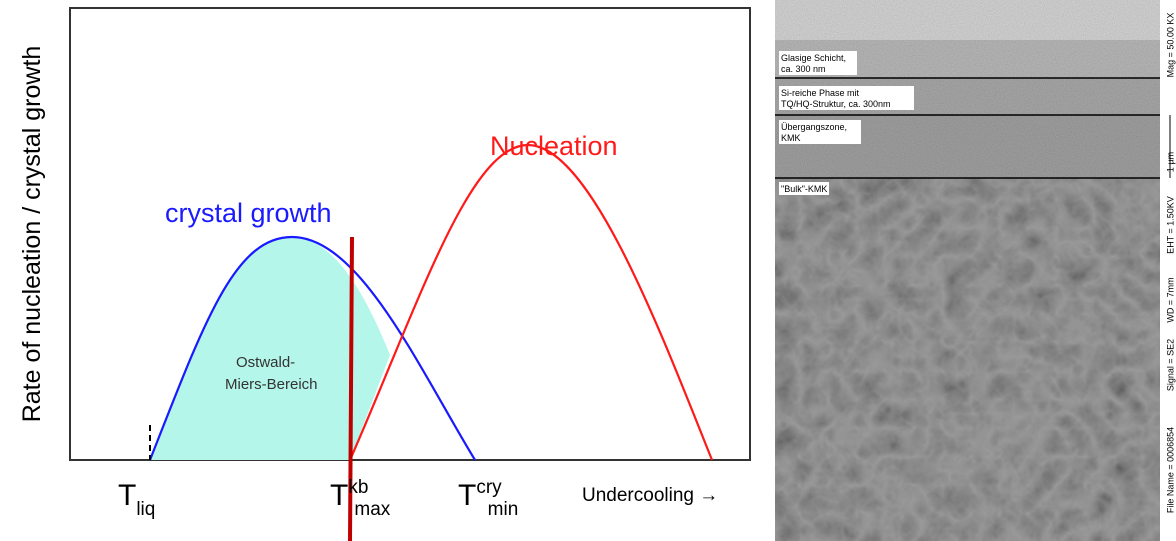 The width and height of the screenshot is (1176, 541). I want to click on info-item: WD = 7mm, so click(1170, 299).